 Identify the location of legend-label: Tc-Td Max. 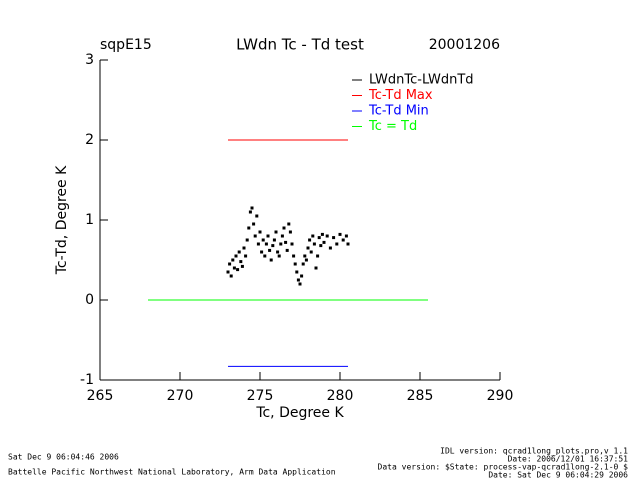
(400, 95).